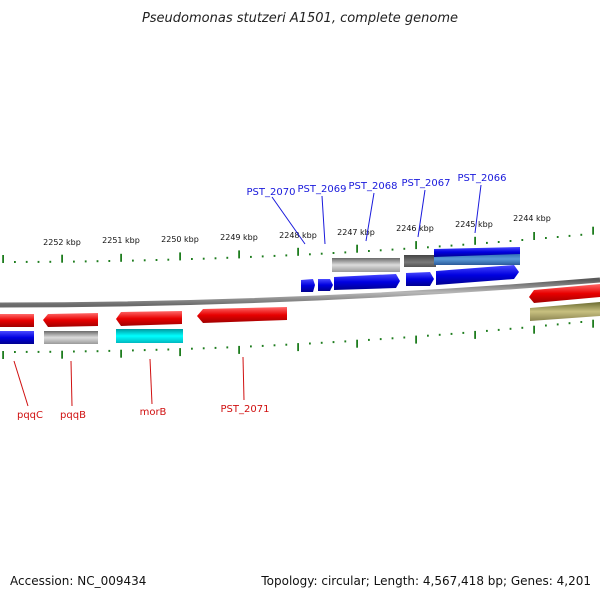  Describe the element at coordinates (245, 409) in the screenshot. I see `gene-label-pst-2071: PST_2071` at that location.